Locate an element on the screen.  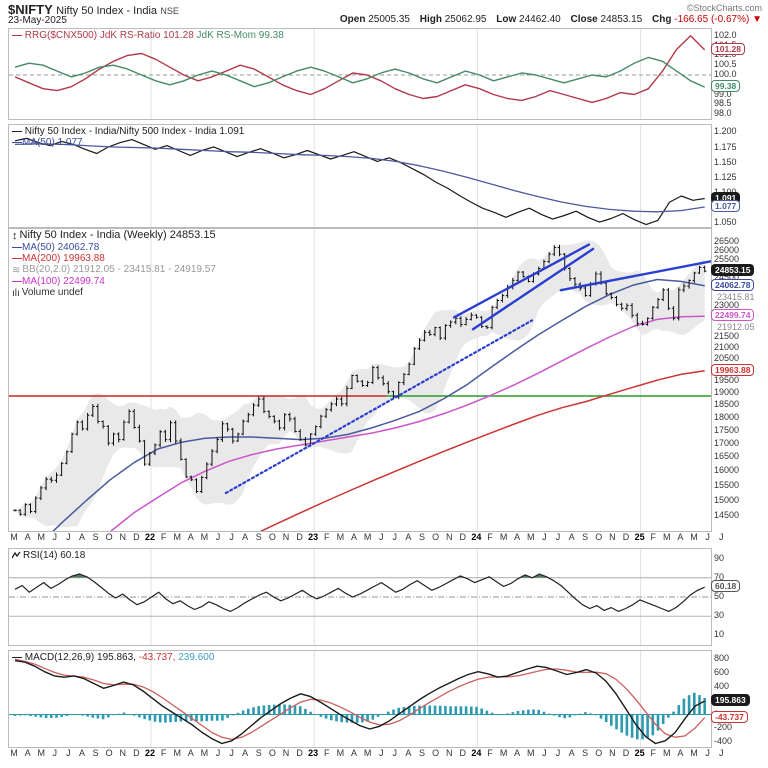
rs-ratio-label: JdK RS-Ratio is located at coordinates (130, 35).